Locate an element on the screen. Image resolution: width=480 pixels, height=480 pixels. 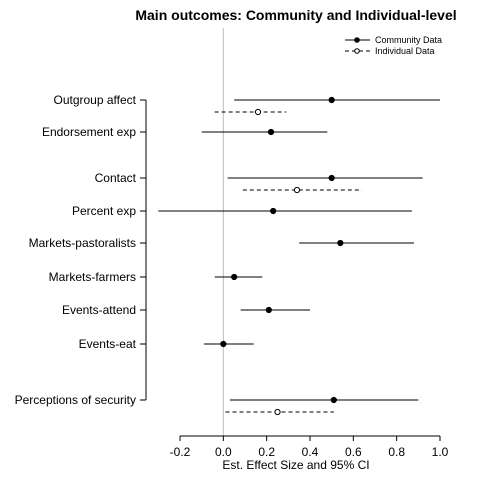
x-tick-label: 0.4 is located at coordinates (310, 452).